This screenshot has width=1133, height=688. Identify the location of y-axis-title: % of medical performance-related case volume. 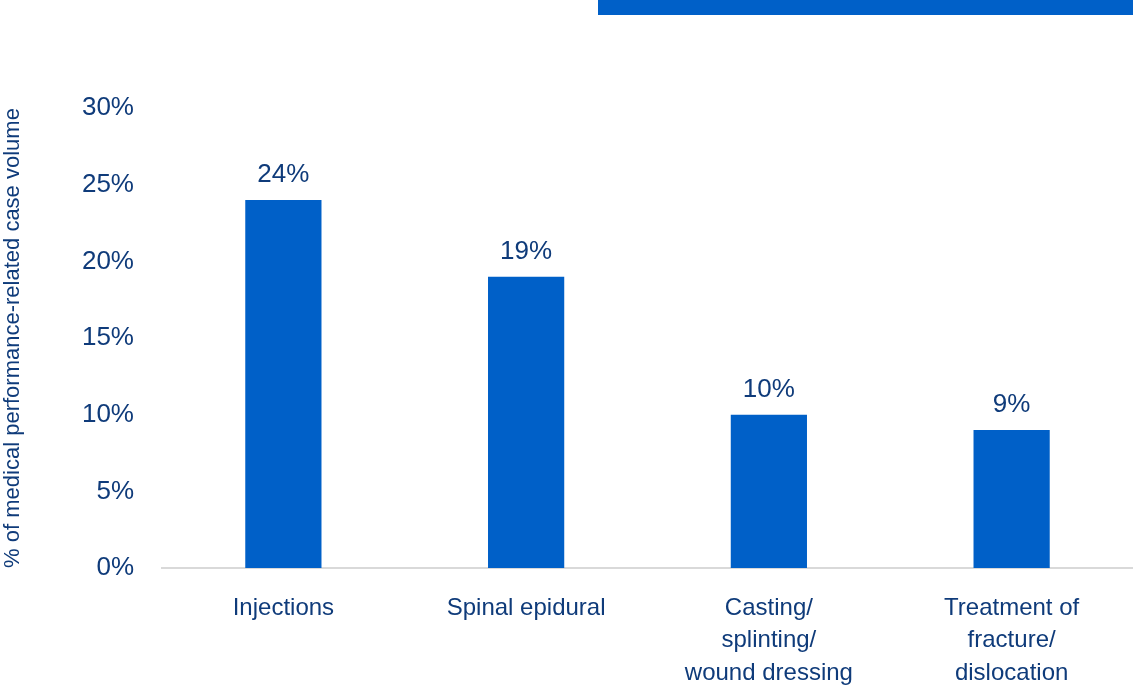
(12, 338).